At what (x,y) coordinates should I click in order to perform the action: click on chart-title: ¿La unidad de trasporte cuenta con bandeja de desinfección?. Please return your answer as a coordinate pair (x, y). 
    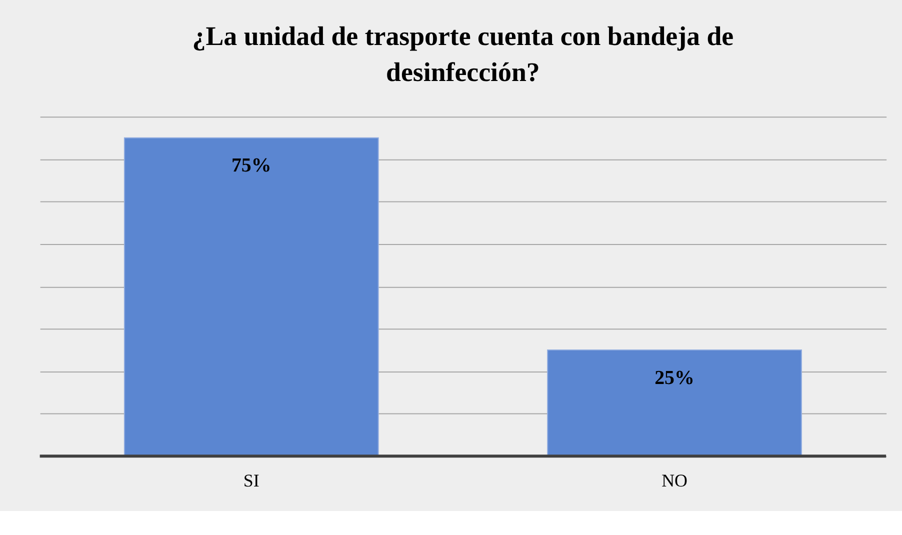
    Looking at the image, I should click on (463, 53).